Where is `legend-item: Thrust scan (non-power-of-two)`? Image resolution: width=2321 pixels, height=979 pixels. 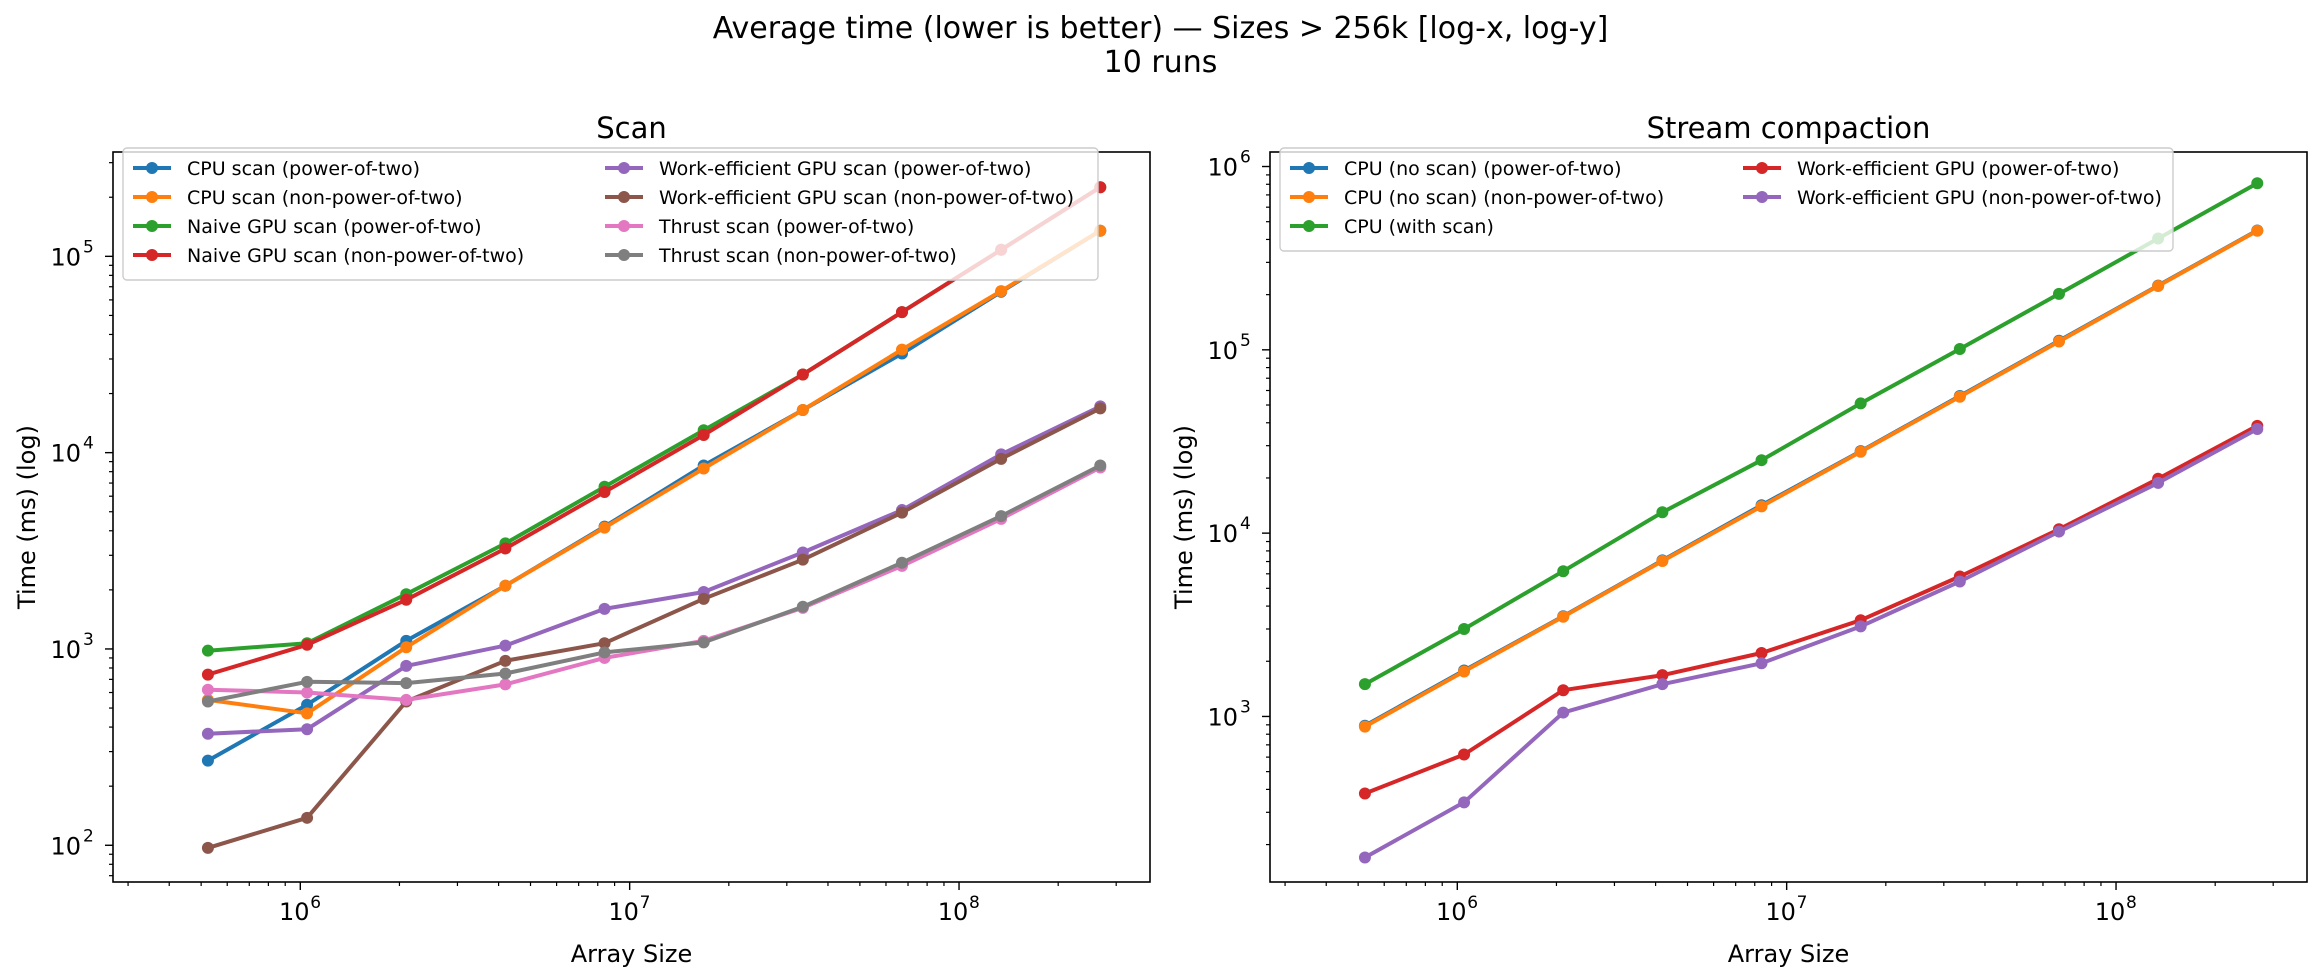 legend-item: Thrust scan (non-power-of-two) is located at coordinates (781, 256).